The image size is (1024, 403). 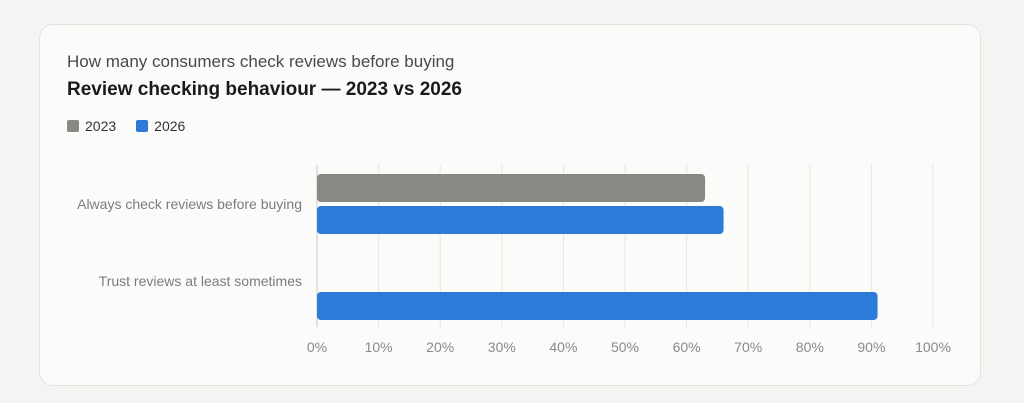 What do you see at coordinates (625, 347) in the screenshot?
I see `x-tick-label: 50%` at bounding box center [625, 347].